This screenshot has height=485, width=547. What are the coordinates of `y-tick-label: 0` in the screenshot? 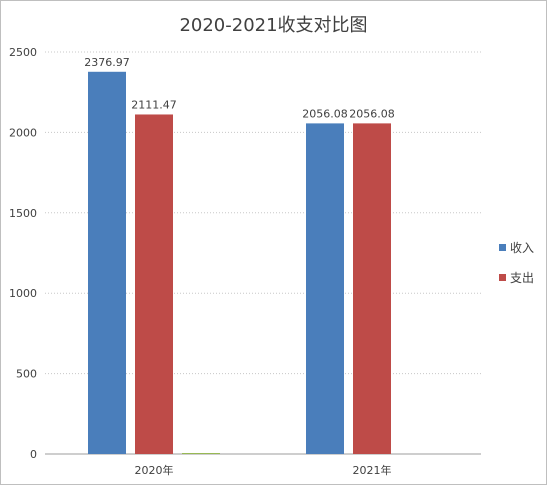 It's located at (33, 454).